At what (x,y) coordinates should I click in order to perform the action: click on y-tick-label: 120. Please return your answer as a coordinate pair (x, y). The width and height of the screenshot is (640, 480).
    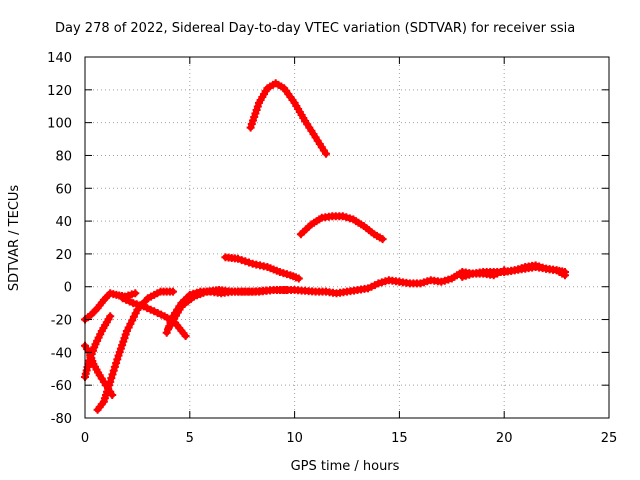
    Looking at the image, I should click on (59, 91).